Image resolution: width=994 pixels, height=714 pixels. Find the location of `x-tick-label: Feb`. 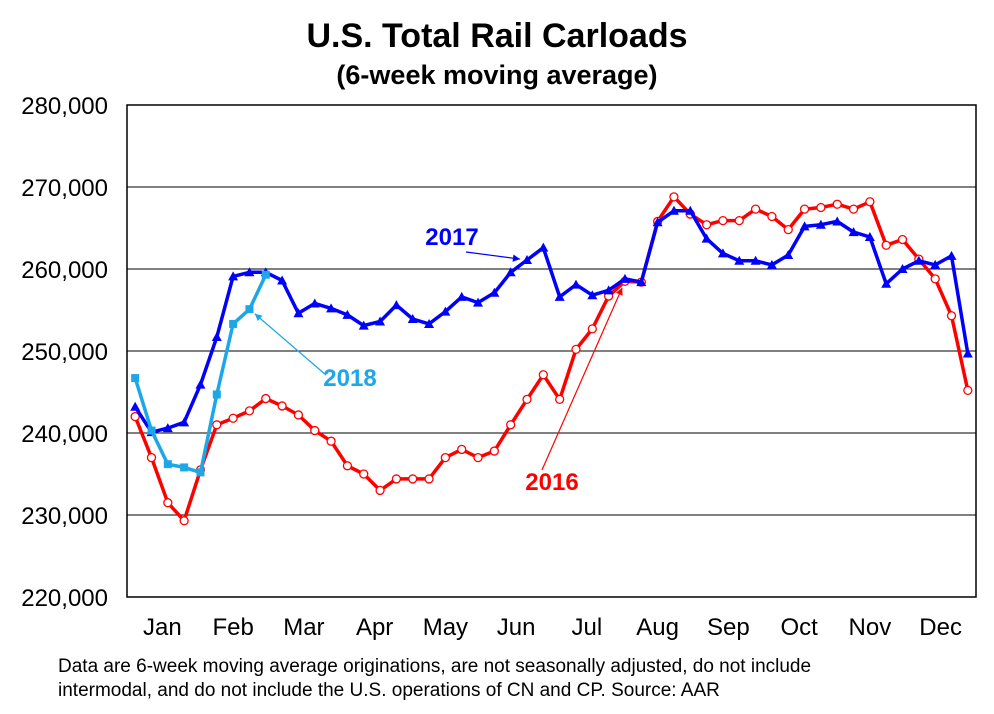

x-tick-label: Feb is located at coordinates (232, 627).